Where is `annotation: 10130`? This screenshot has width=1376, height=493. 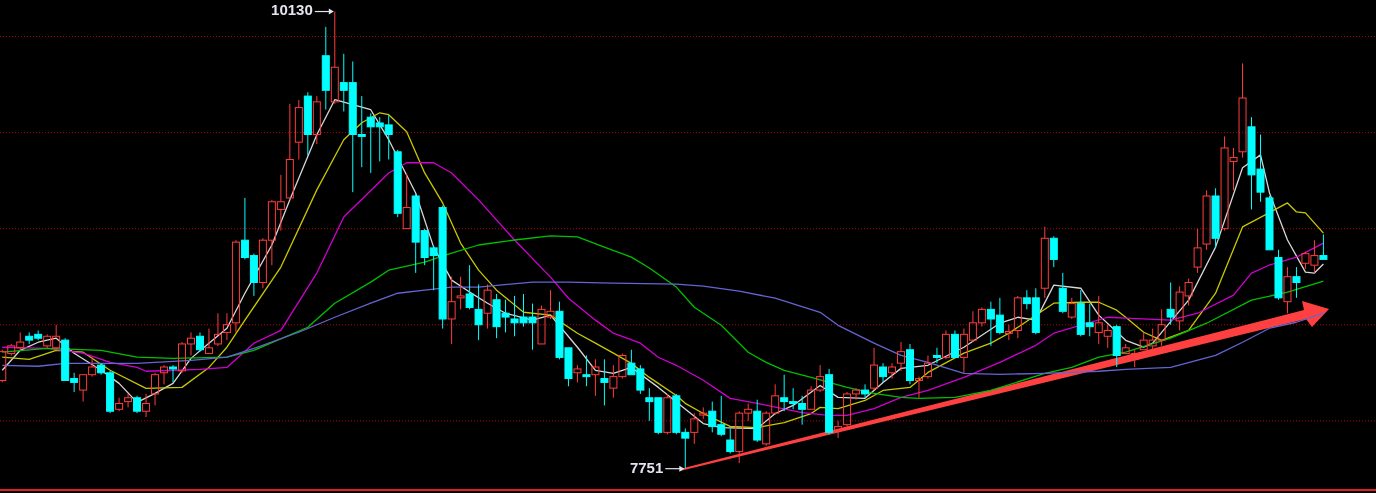 annotation: 10130 is located at coordinates (292, 10).